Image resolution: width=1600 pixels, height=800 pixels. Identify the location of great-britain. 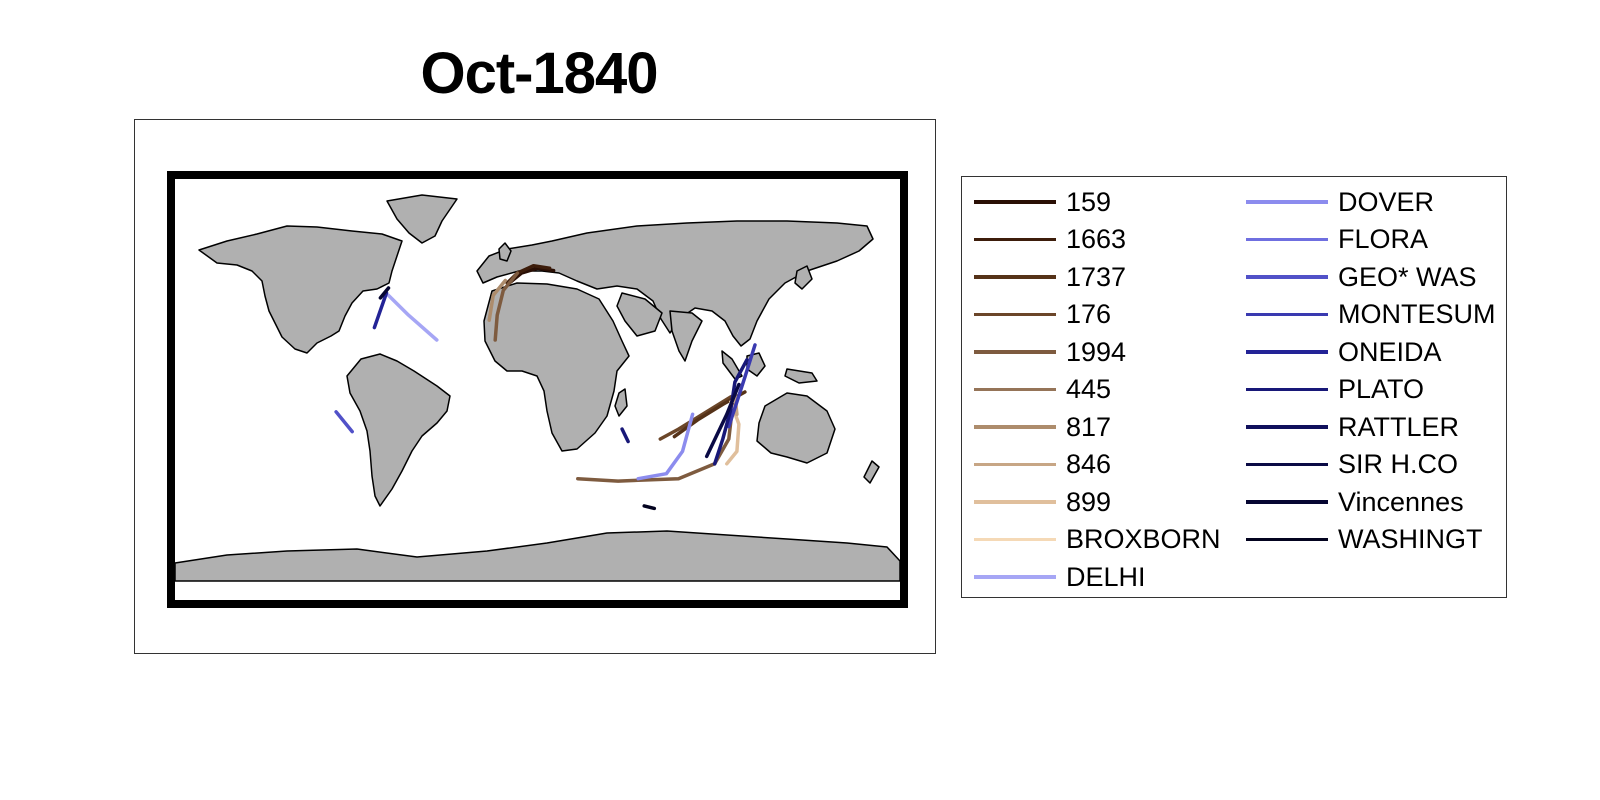
(505, 252).